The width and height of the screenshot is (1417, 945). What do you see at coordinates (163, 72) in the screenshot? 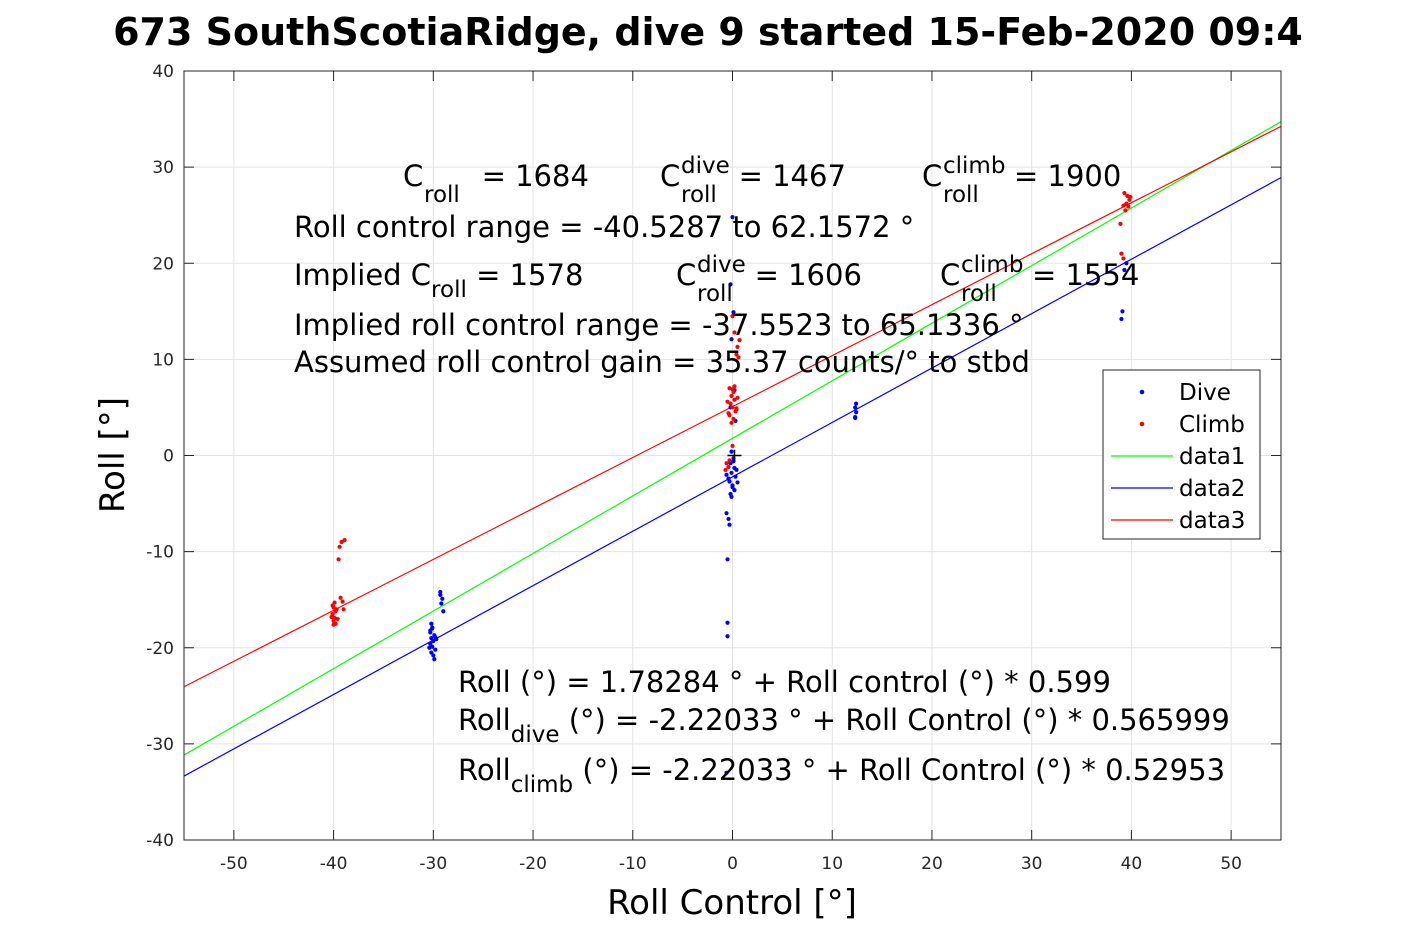
I see `y-tick-label: 40` at bounding box center [163, 72].